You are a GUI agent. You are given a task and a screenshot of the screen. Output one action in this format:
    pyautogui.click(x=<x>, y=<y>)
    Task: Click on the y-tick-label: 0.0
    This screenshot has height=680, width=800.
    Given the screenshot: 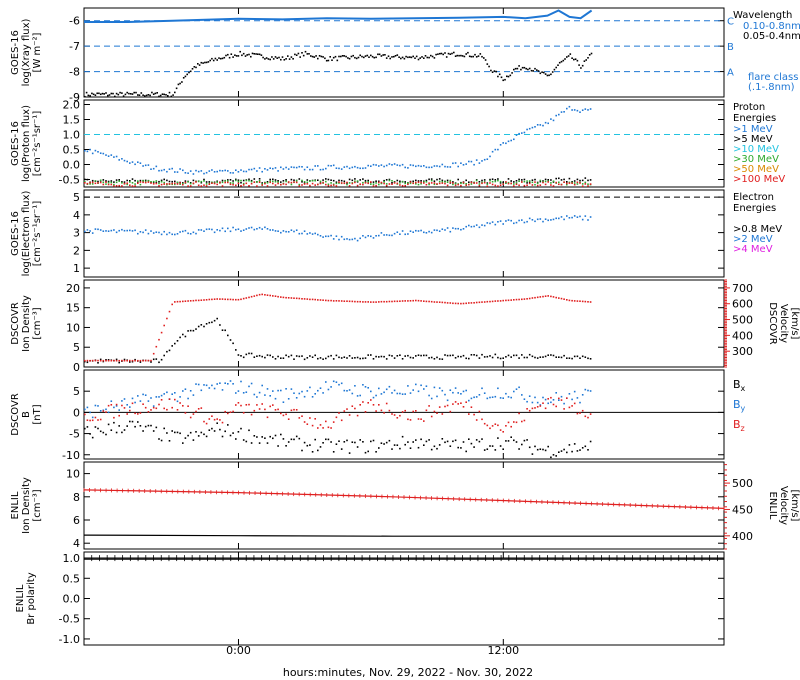 What is the action you would take?
    pyautogui.click(x=72, y=165)
    